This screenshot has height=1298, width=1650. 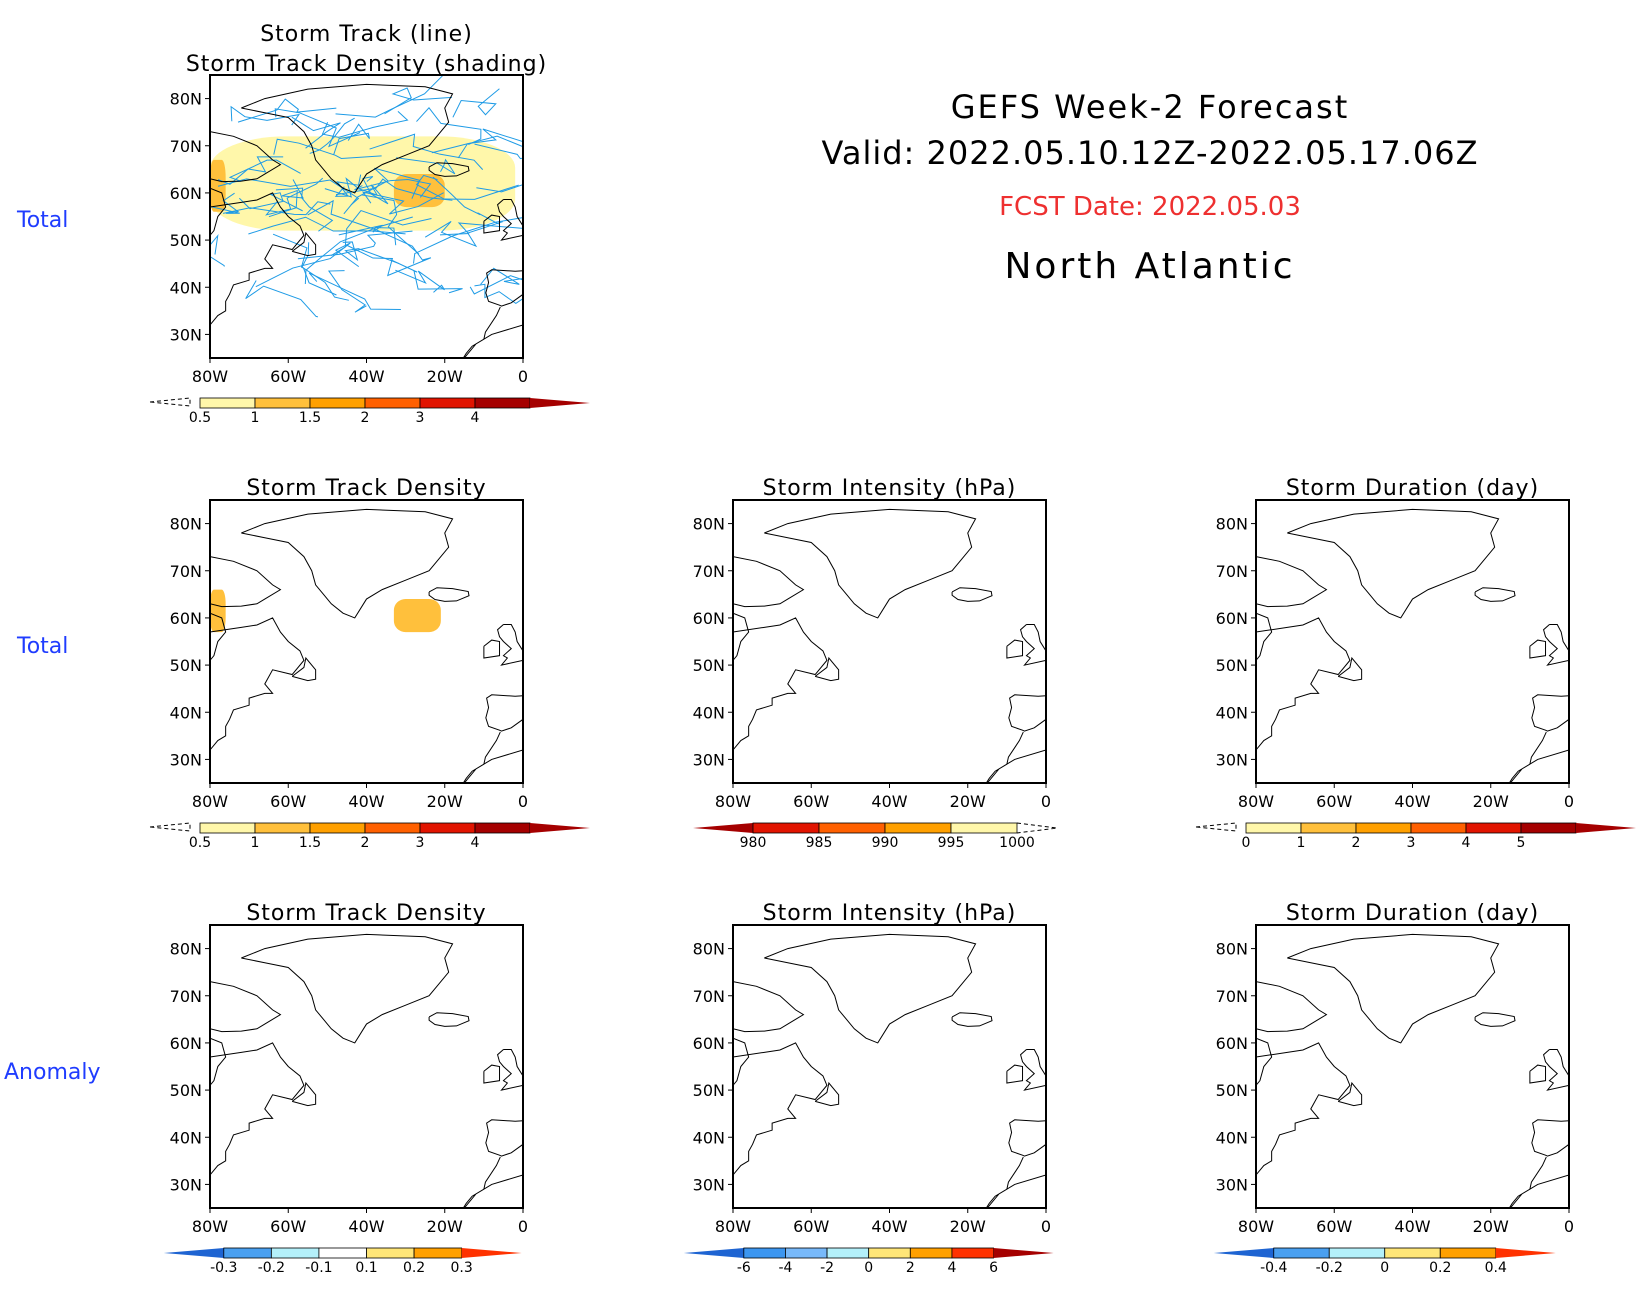 What do you see at coordinates (170, 827) in the screenshot?
I see `colorbar-low-extend` at bounding box center [170, 827].